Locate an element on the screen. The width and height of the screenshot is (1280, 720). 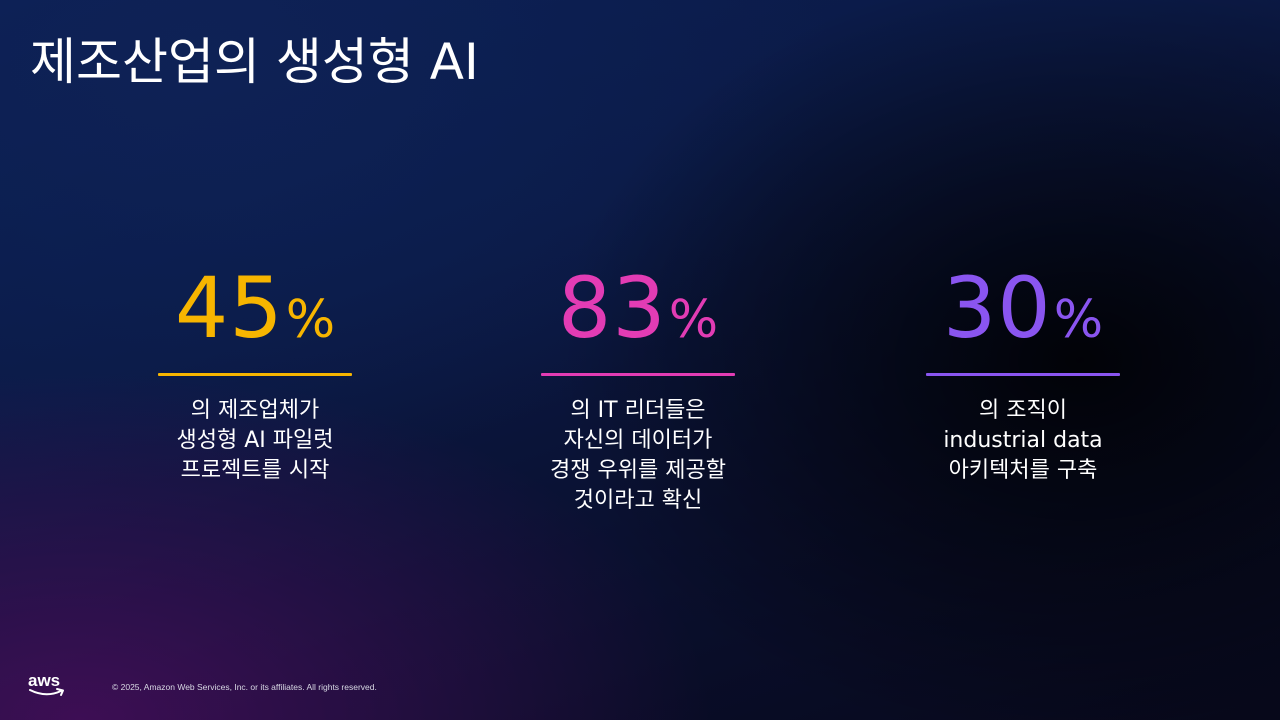
stat-value: 83% is located at coordinates (638, 308).